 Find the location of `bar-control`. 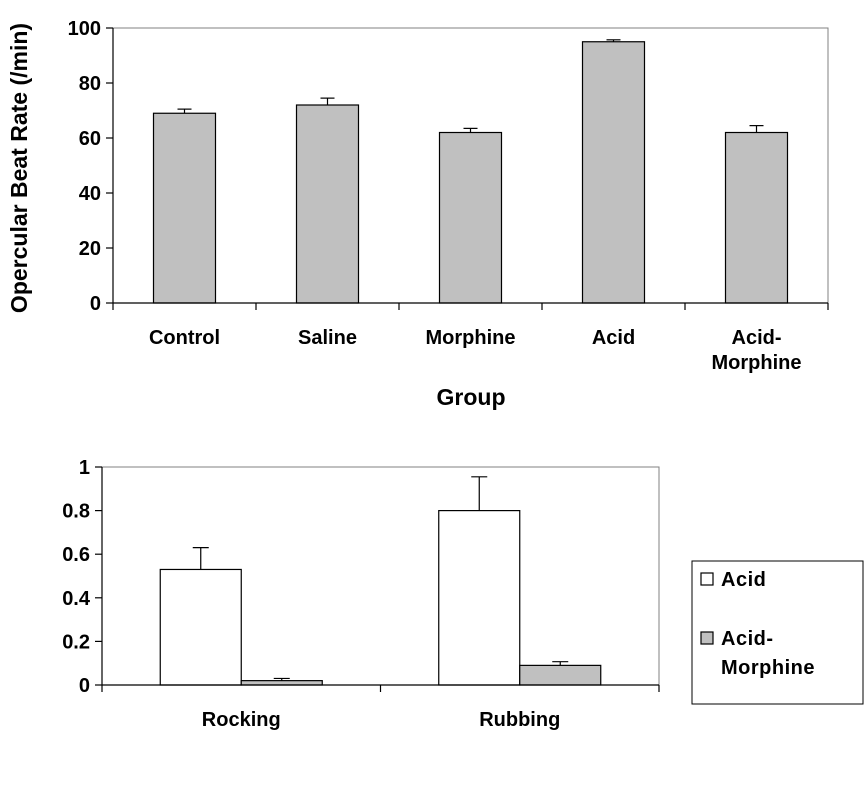

bar-control is located at coordinates (184, 208).